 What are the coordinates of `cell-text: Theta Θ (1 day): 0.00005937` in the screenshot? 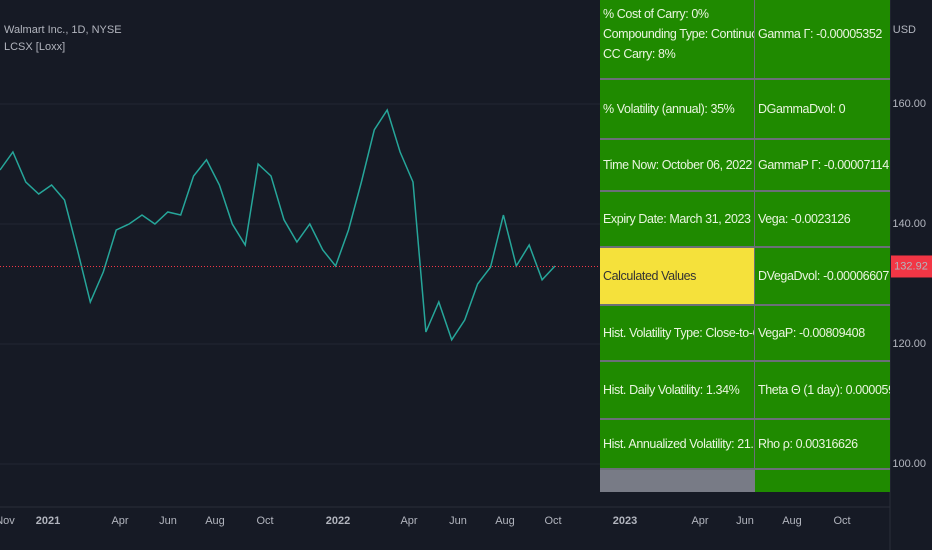 It's located at (824, 390).